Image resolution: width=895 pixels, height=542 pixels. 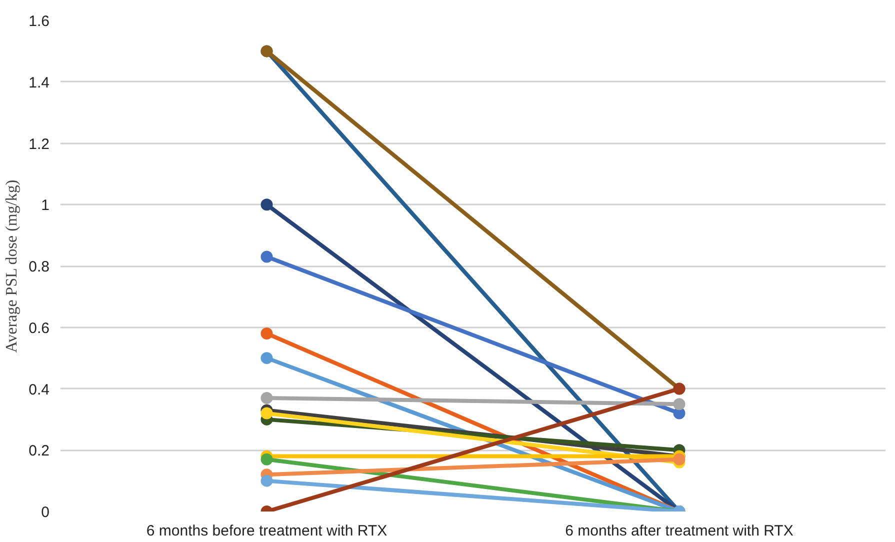 I want to click on y-tick-label: 1.6, so click(x=39, y=21).